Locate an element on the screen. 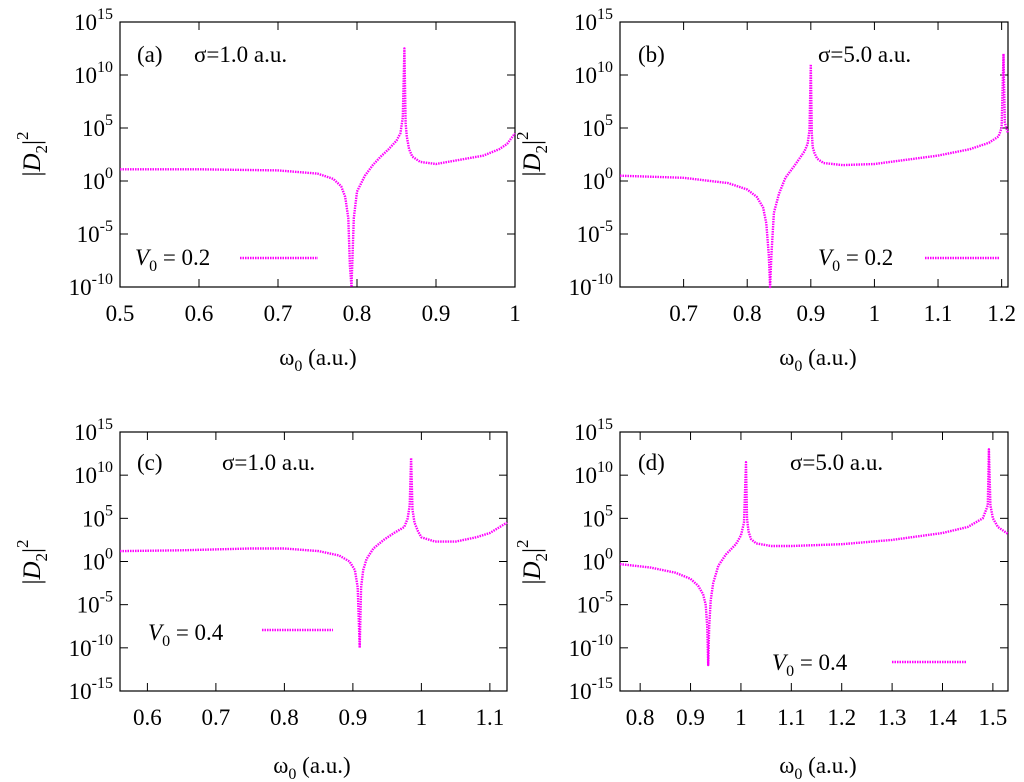 The height and width of the screenshot is (782, 1024). x-tick-label: 1.4 is located at coordinates (942, 717).